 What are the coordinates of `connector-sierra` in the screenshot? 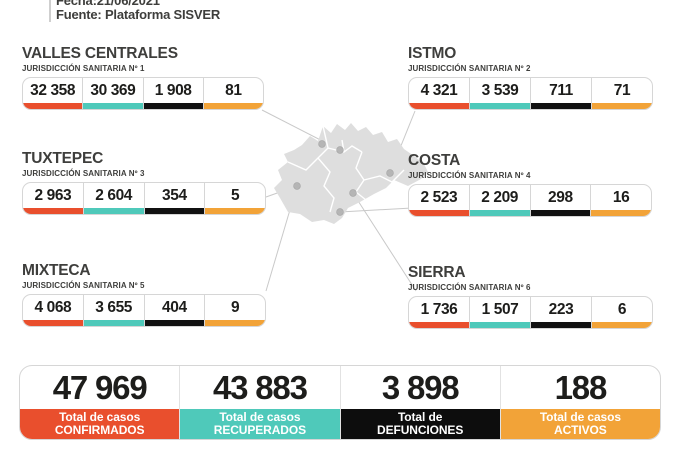 It's located at (384, 242).